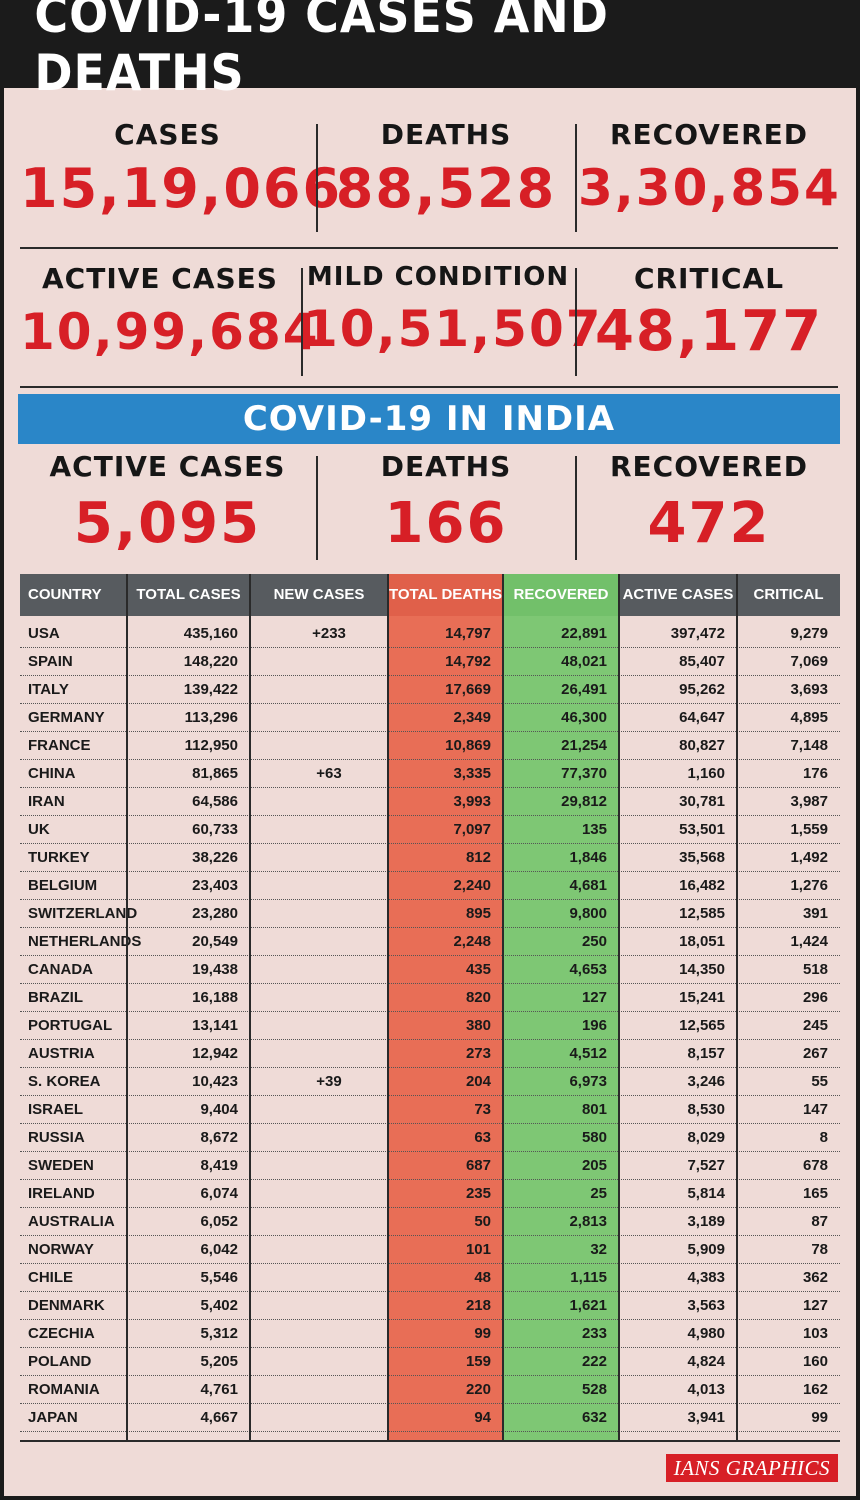  I want to click on cell-active-cases: 5,909, so click(706, 1249).